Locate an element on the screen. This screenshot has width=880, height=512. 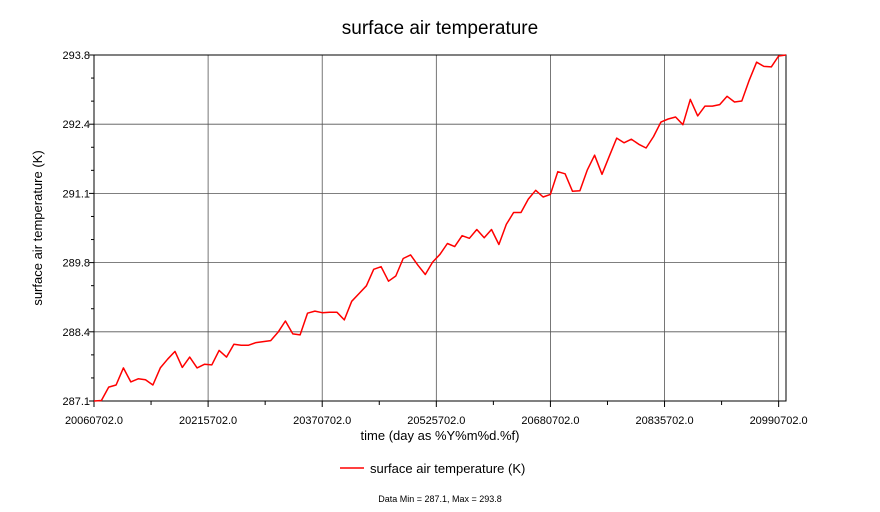
legend: surface air temperature (K) is located at coordinates (432, 468).